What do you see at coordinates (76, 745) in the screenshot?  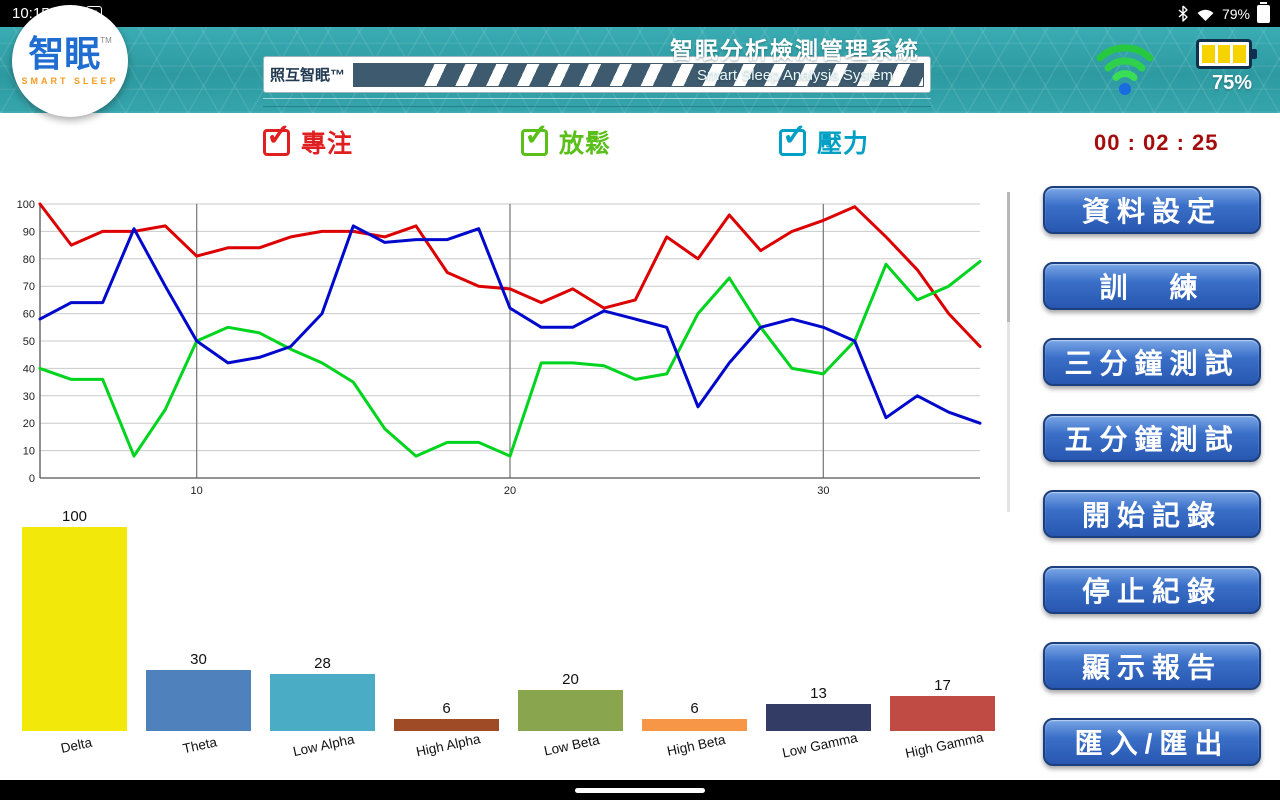 I see `bar-category-label: Delta` at bounding box center [76, 745].